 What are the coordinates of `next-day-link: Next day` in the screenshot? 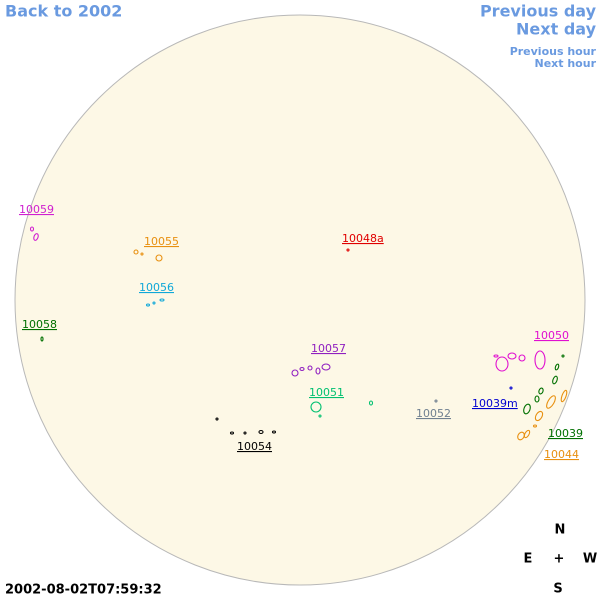 It's located at (556, 29).